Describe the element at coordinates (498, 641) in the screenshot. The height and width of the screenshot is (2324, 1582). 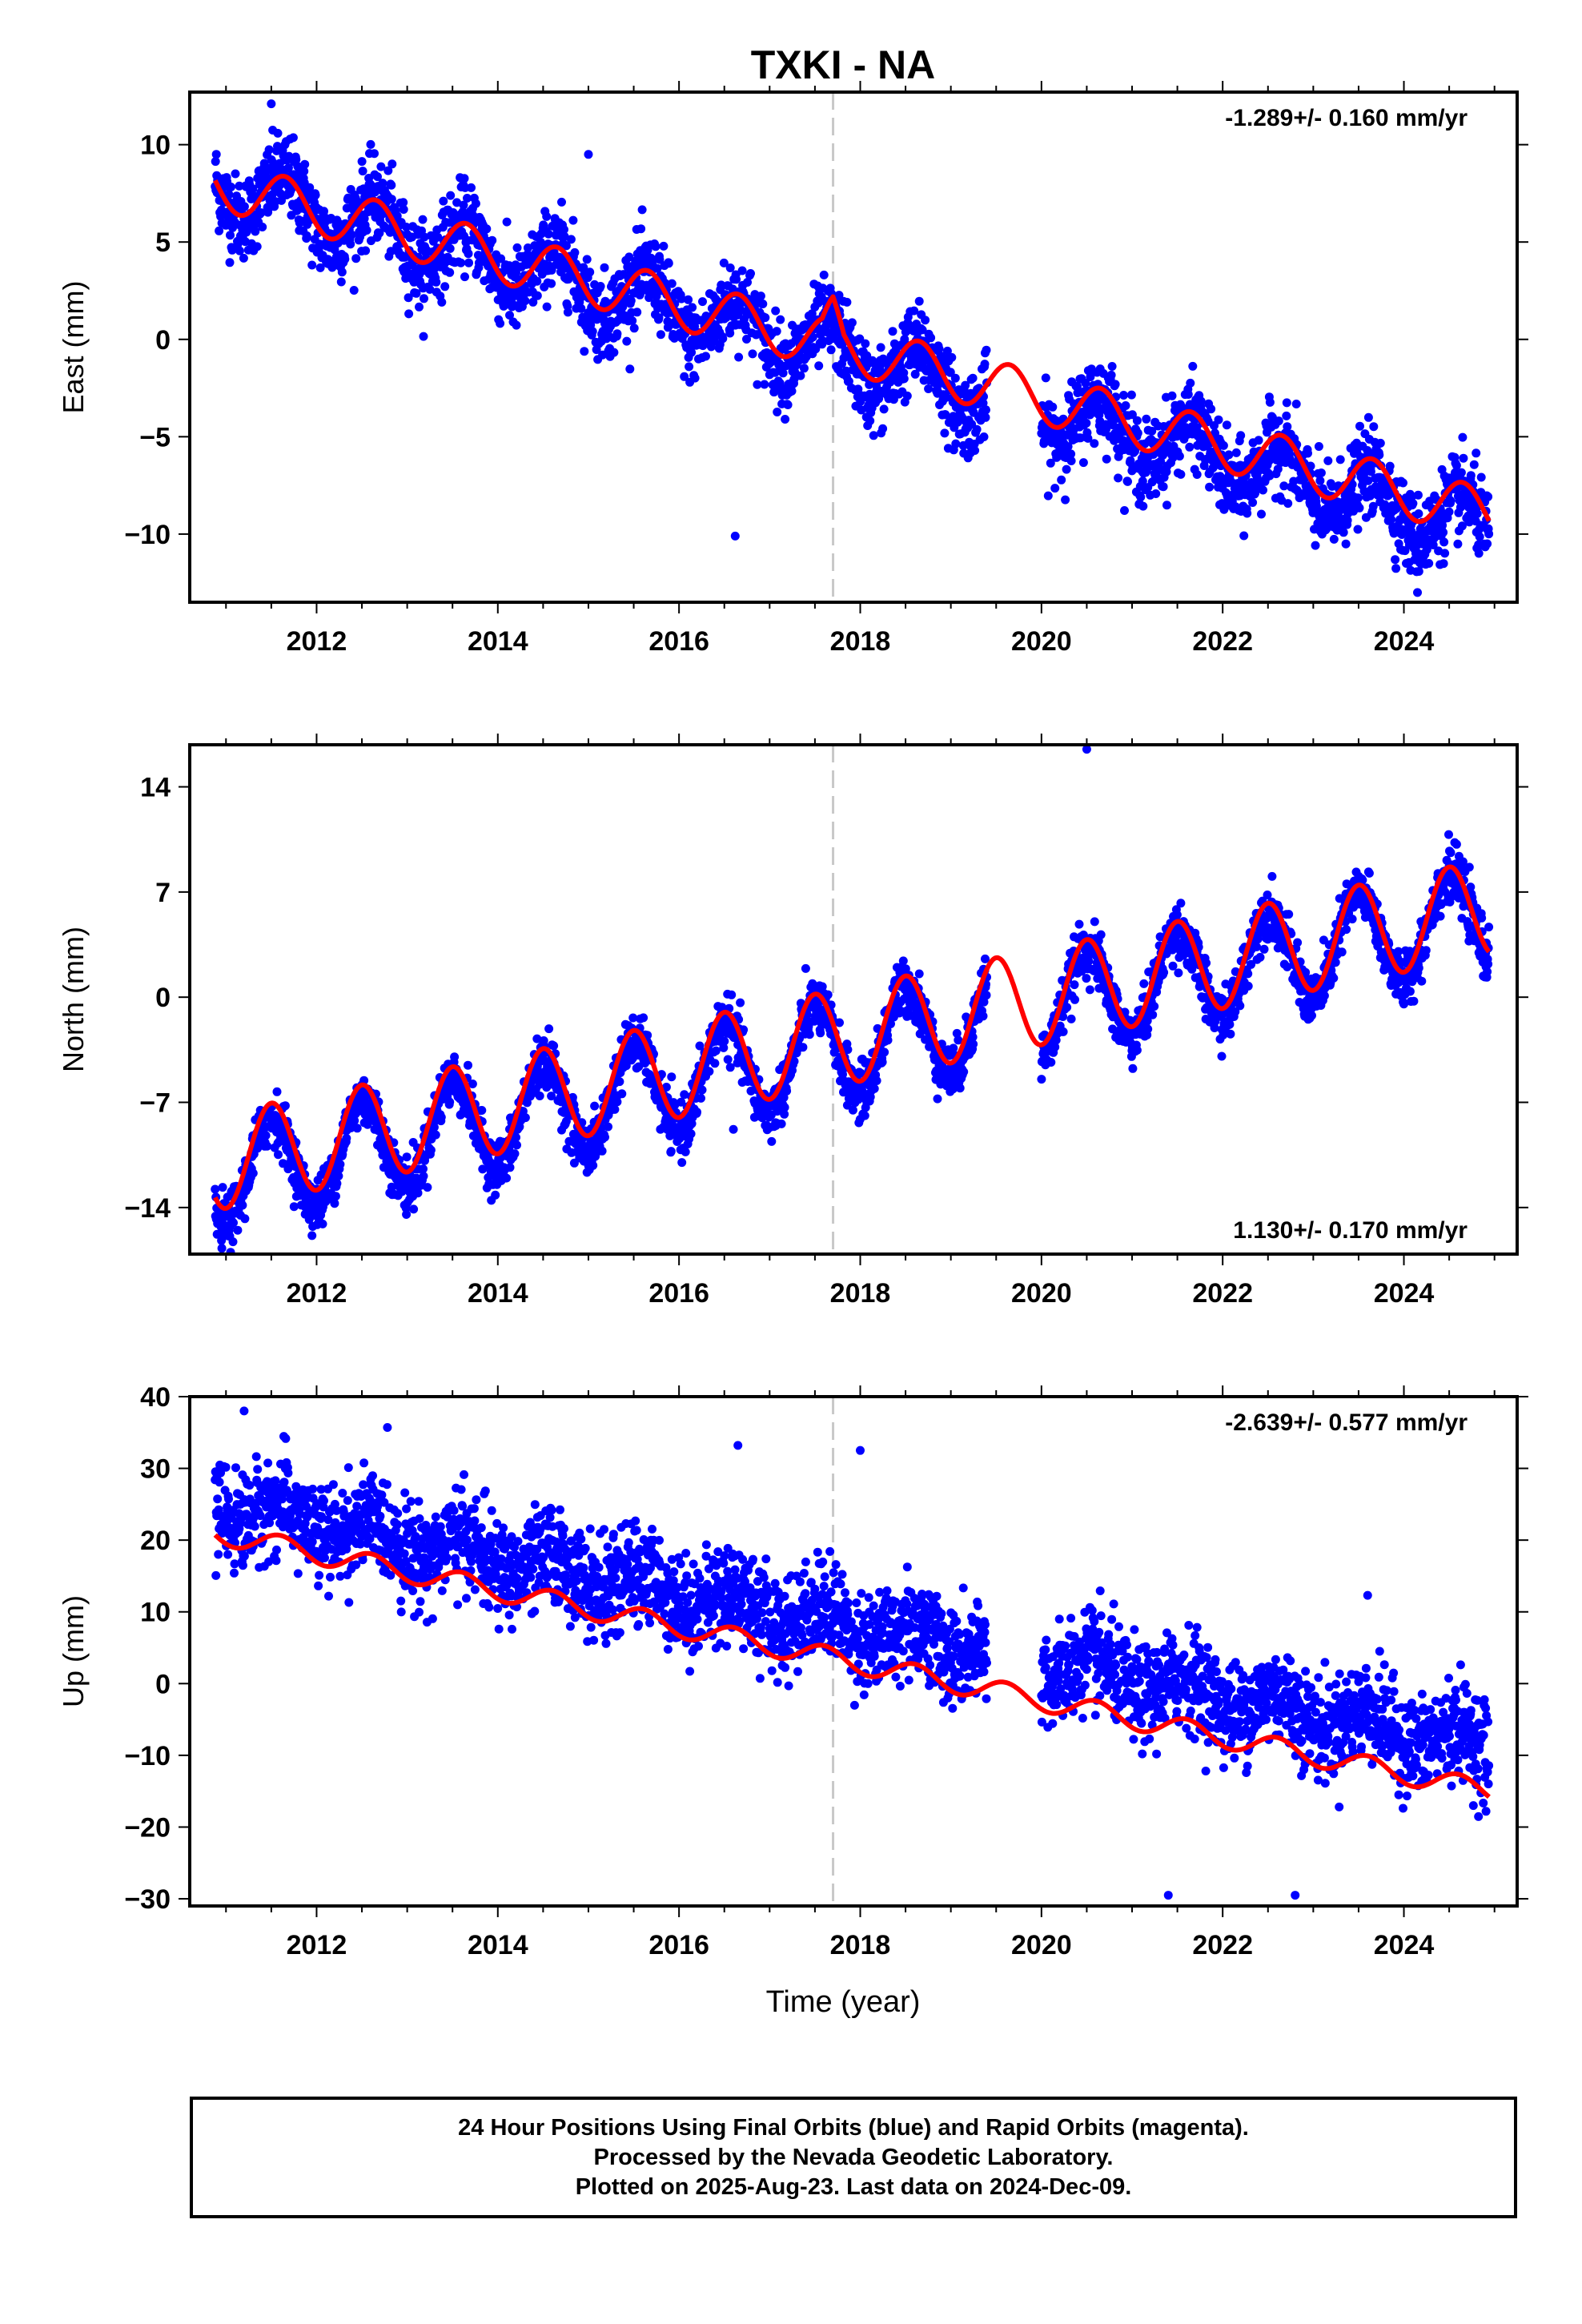
I see `x-tick-label: 2014` at that location.